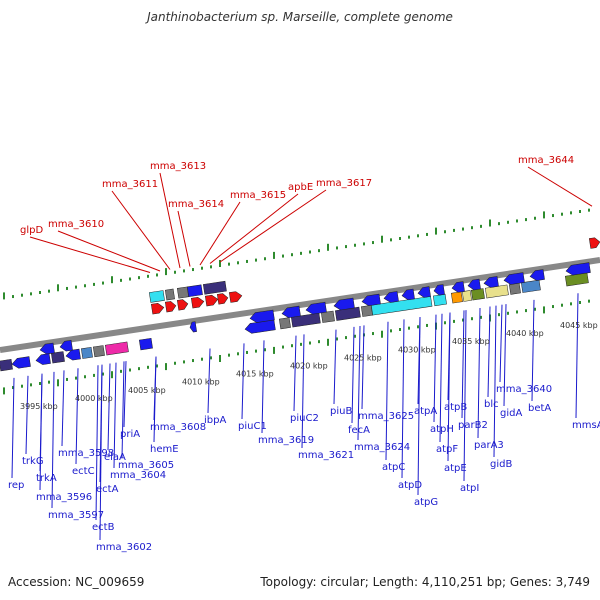 The width and height of the screenshot is (600, 600). I want to click on reverse-gene-label: fecA, so click(359, 430).